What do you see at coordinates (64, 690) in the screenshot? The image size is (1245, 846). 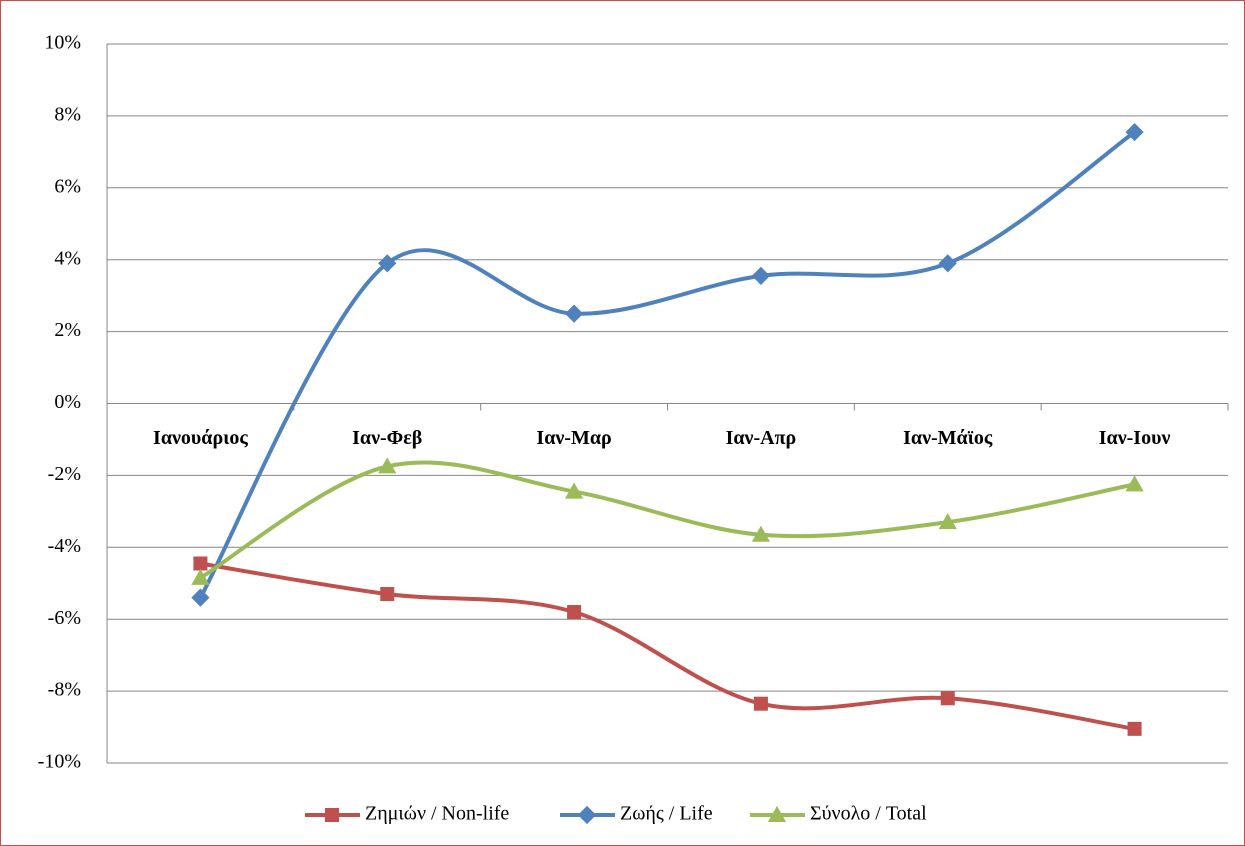 I see `y-tick-label: -8%` at bounding box center [64, 690].